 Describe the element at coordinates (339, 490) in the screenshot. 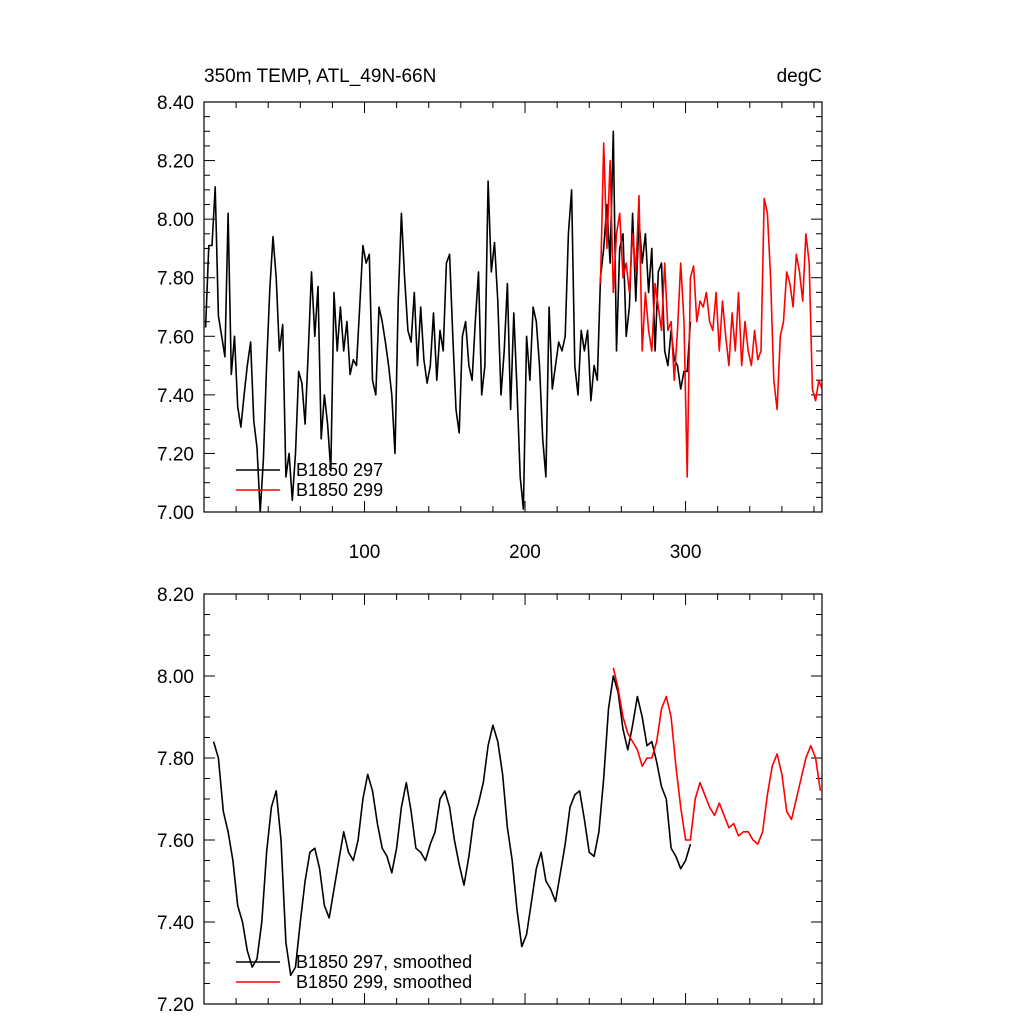

I see `legend-label-2: B1850 299` at that location.